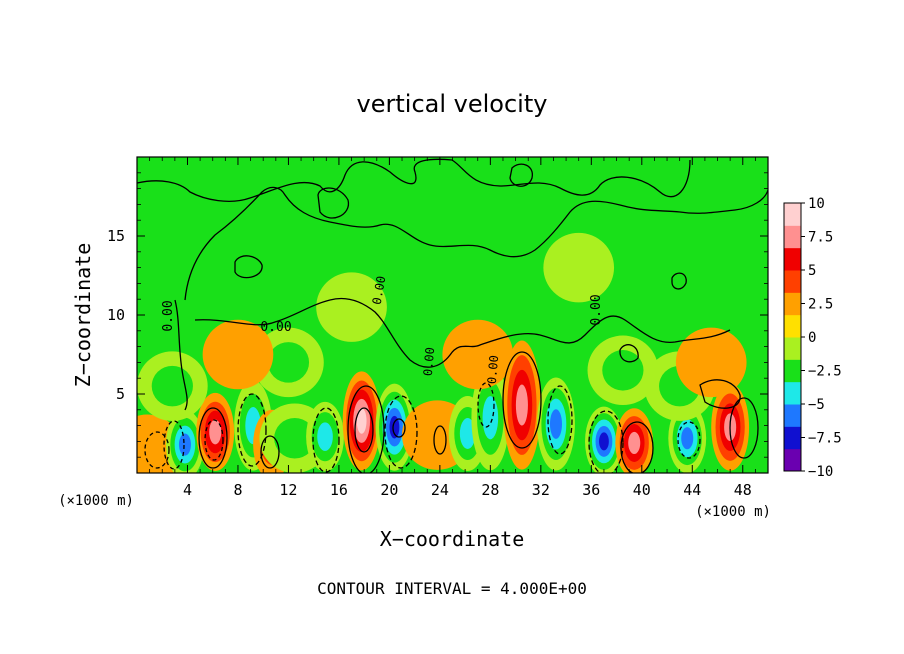  I want to click on x-unit-right: (×1000 m), so click(733, 512).